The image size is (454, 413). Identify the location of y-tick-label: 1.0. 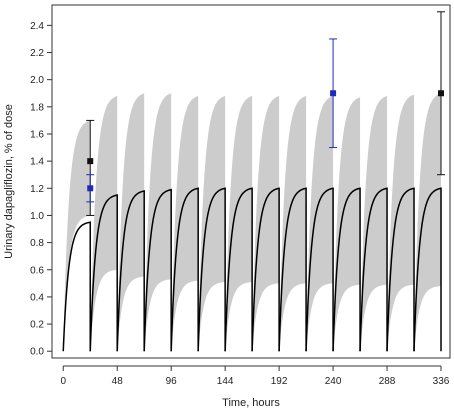
(37, 216).